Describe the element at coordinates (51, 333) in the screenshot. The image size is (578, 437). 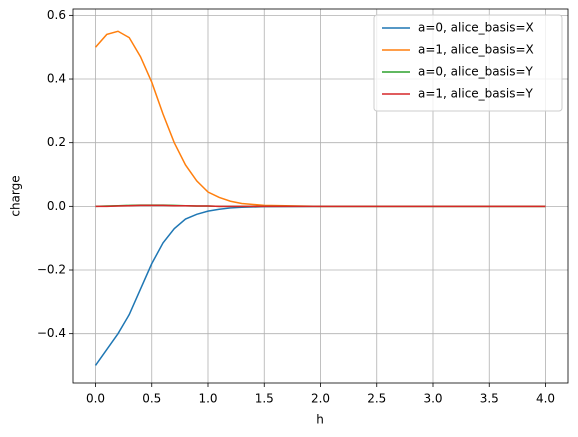
I see `y-tick-label: −0.4` at that location.